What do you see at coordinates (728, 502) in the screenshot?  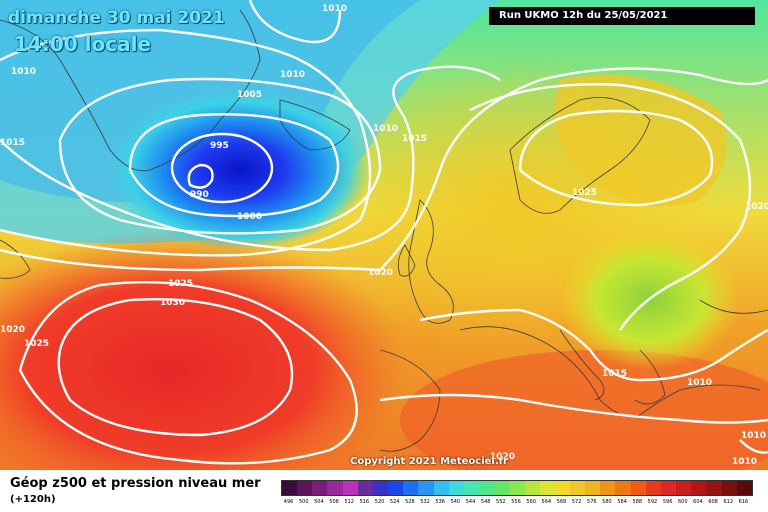 I see `scale-label: 612` at bounding box center [728, 502].